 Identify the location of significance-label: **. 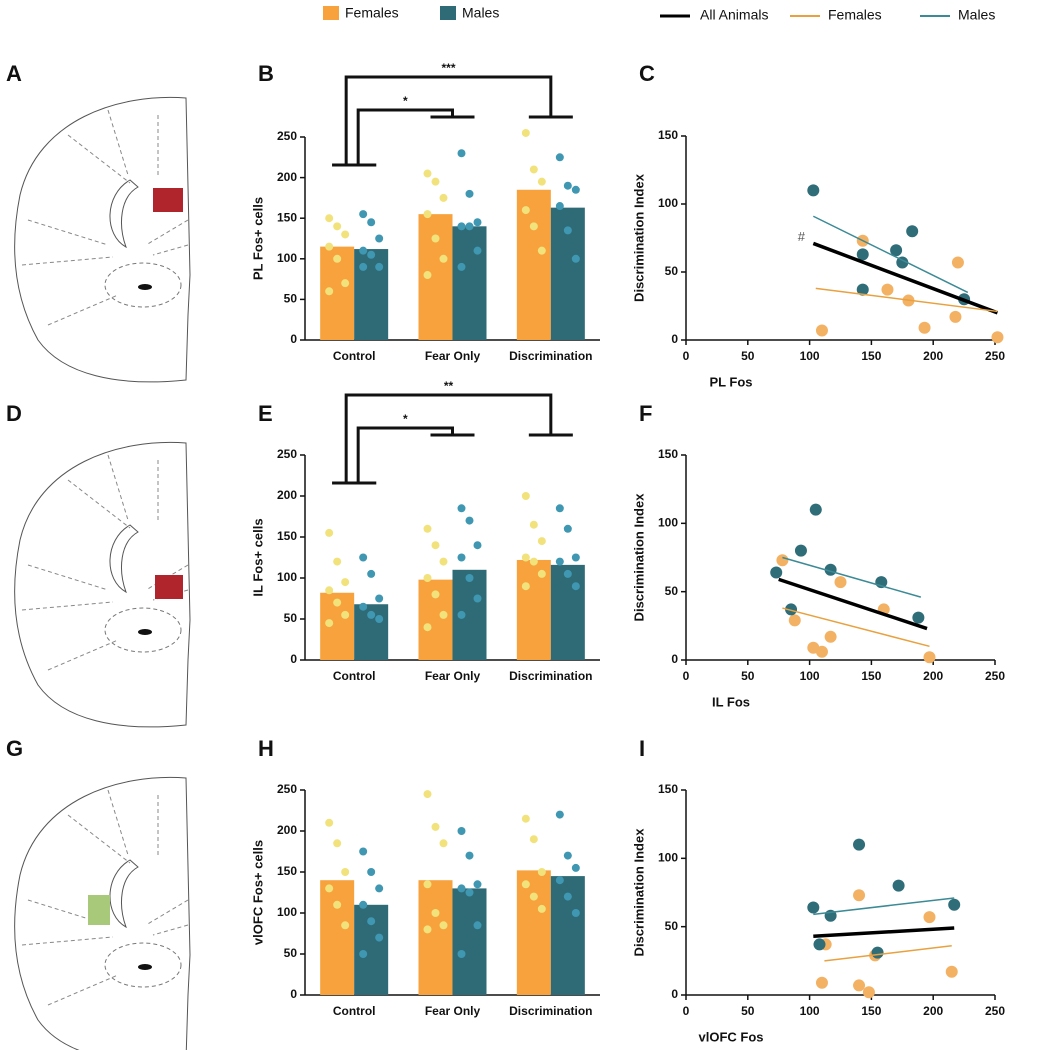
(449, 386).